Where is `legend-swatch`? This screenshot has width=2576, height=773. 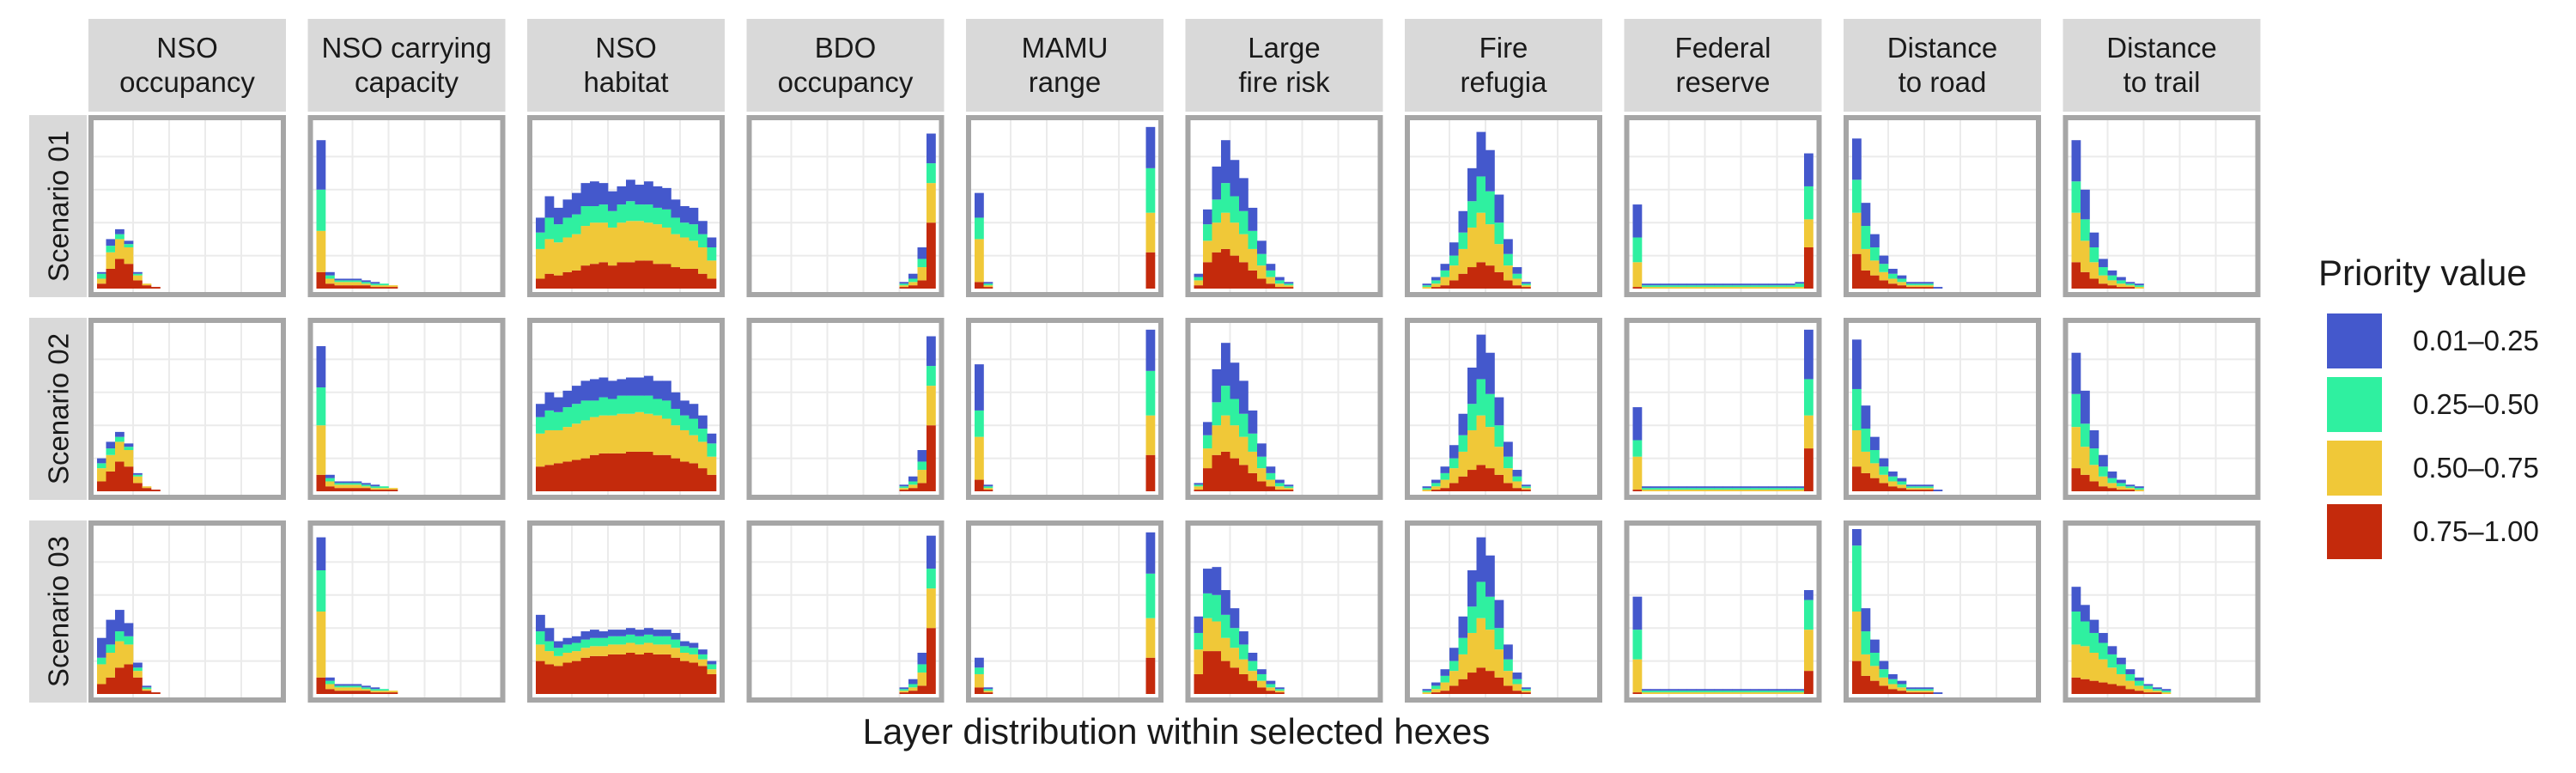
legend-swatch is located at coordinates (2354, 531).